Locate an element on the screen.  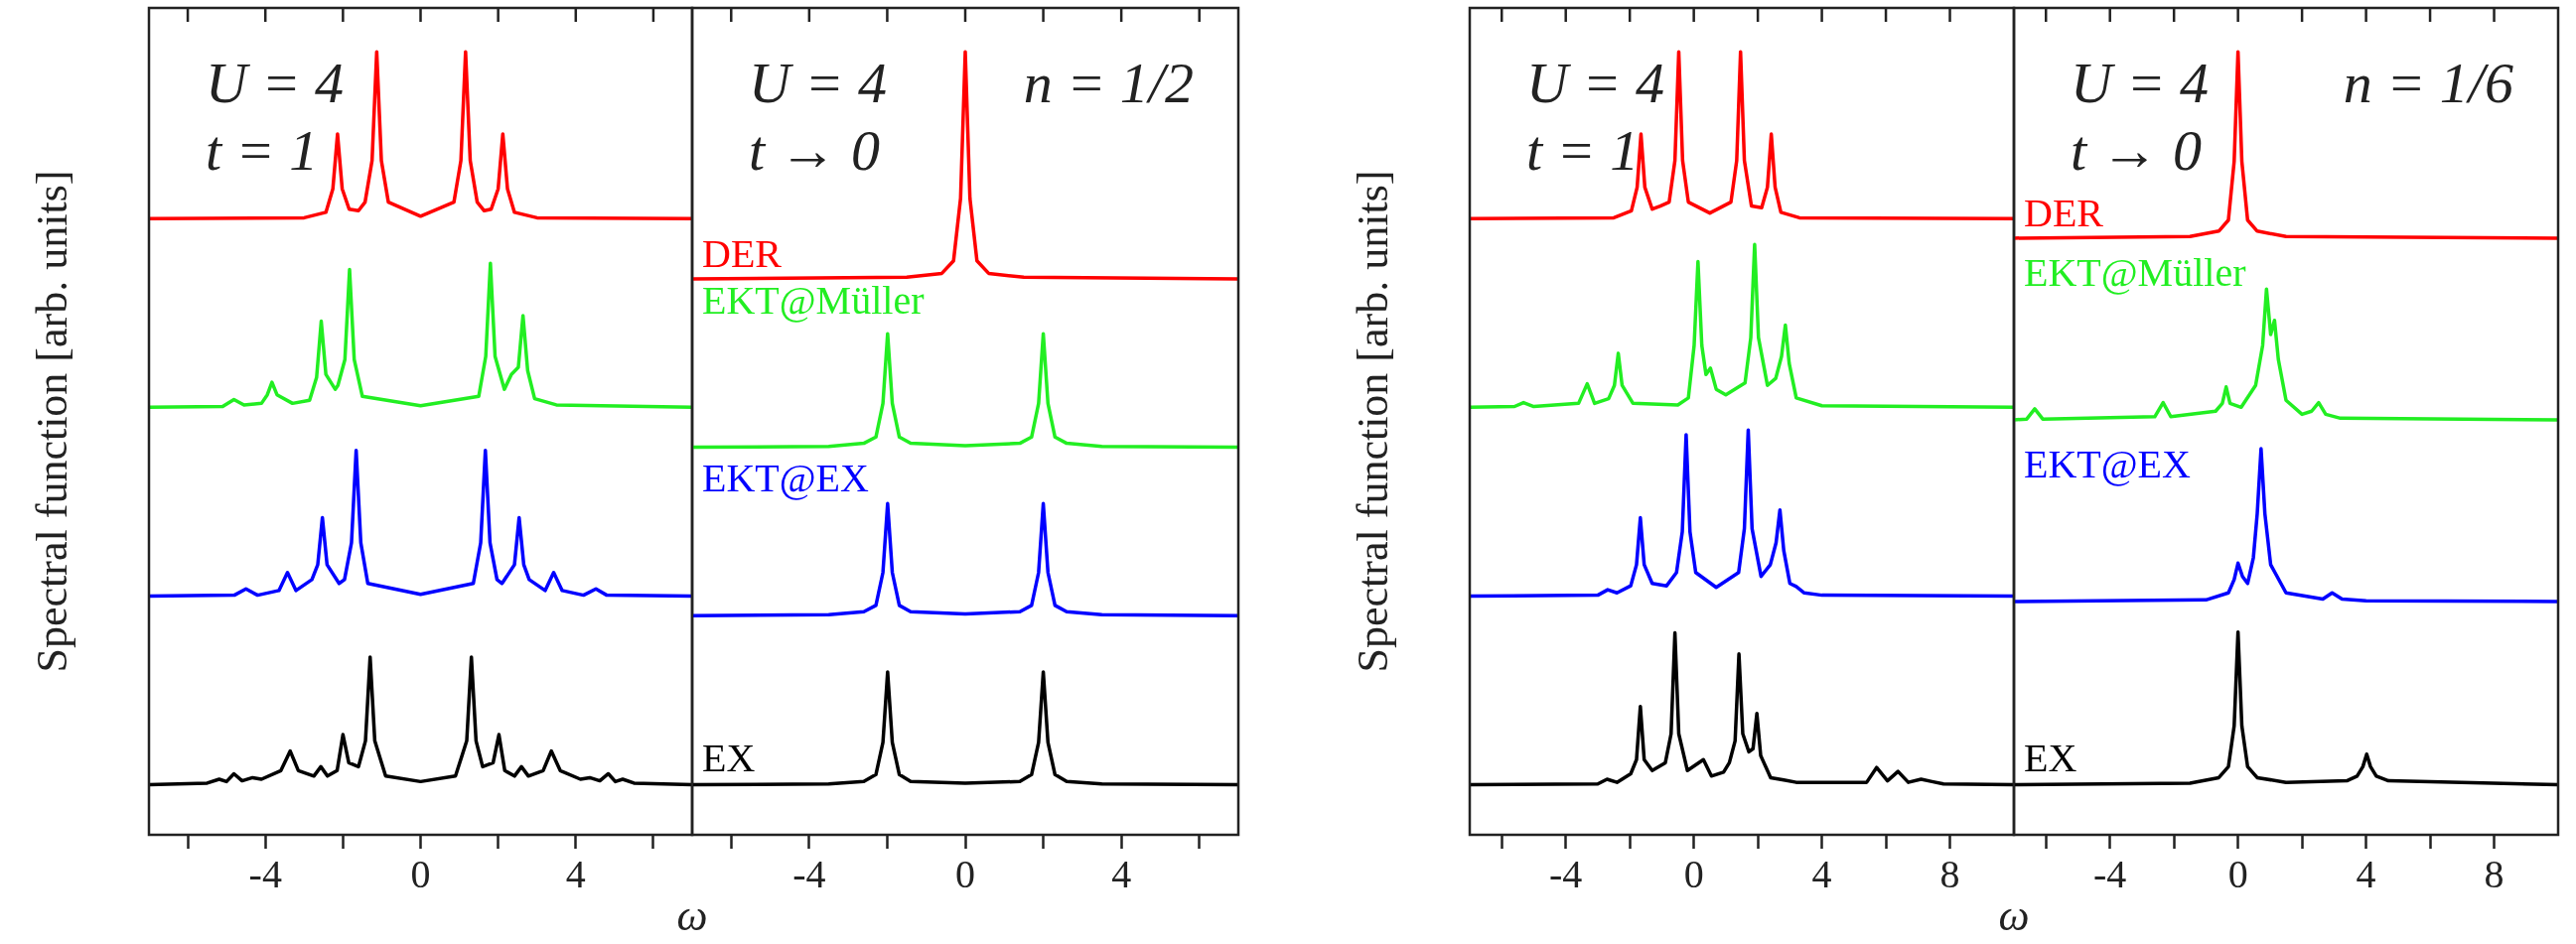
annotation: n = 1/2 is located at coordinates (1108, 83).